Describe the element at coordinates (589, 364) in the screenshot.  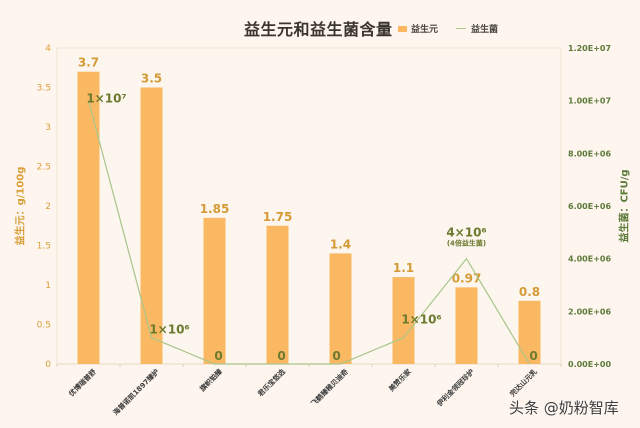
I see `right-tick-label: 0.00E+00` at that location.